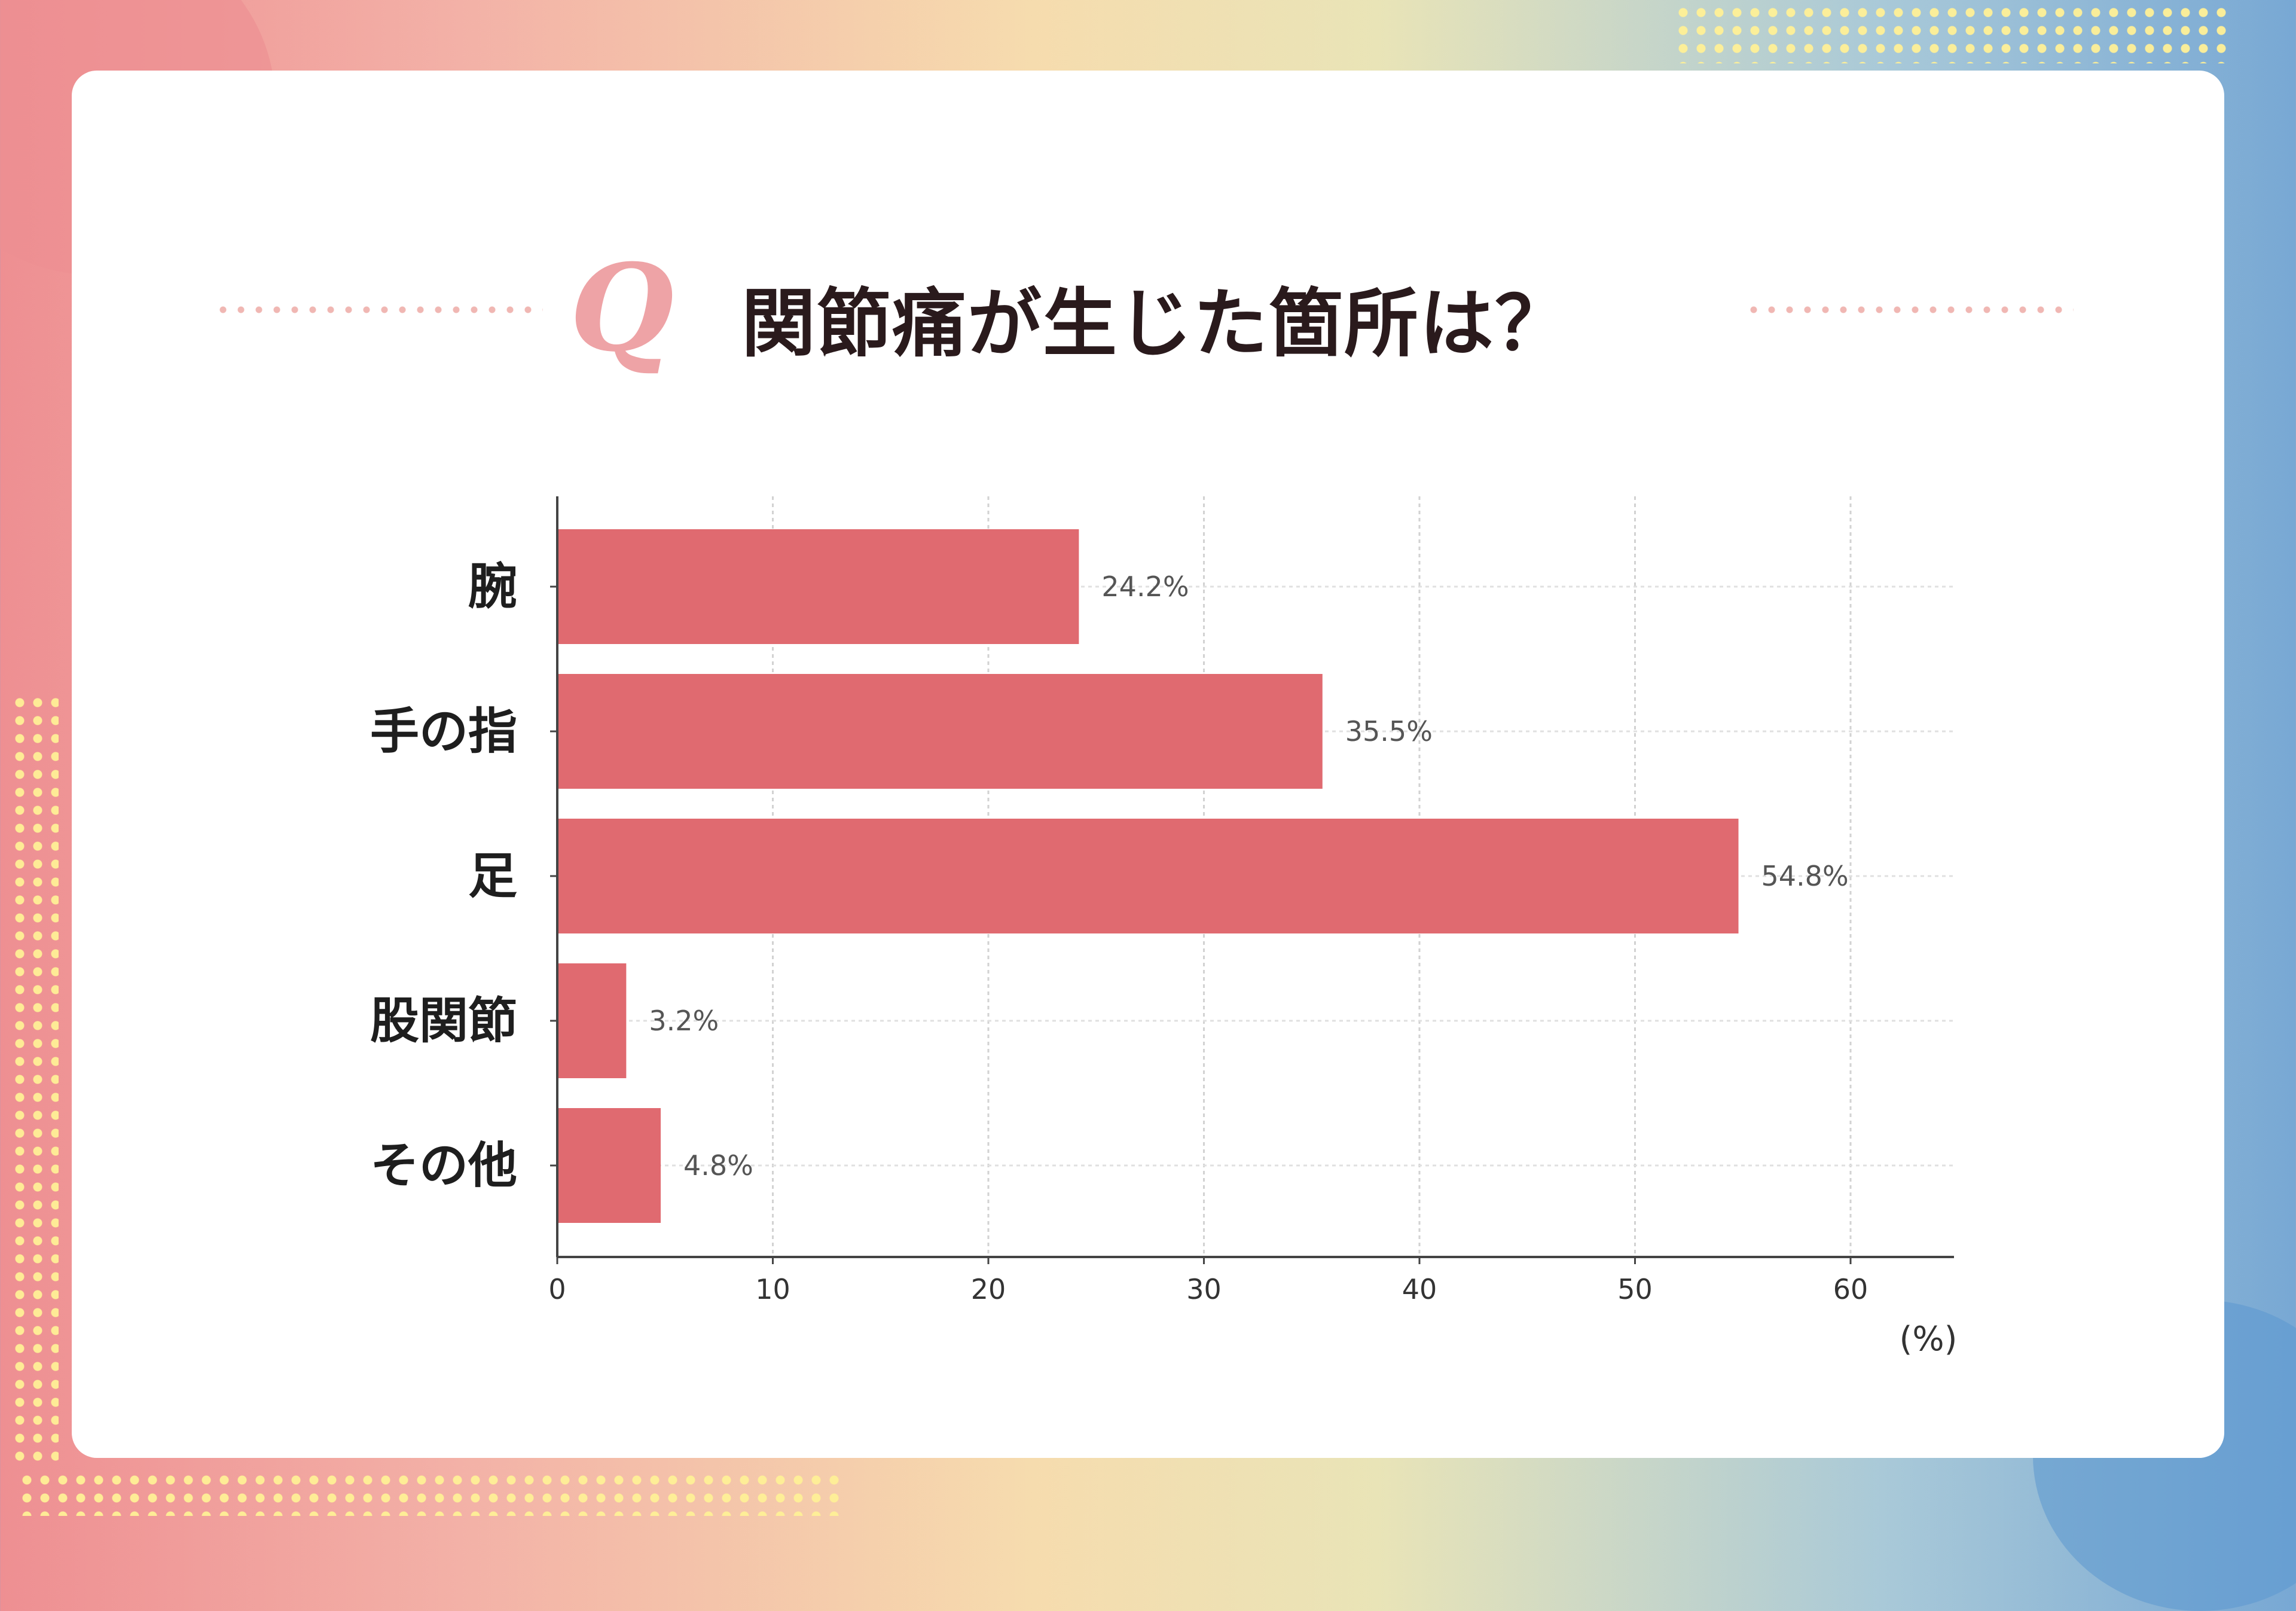  I want to click on x-tick-label: 40, so click(1419, 1289).